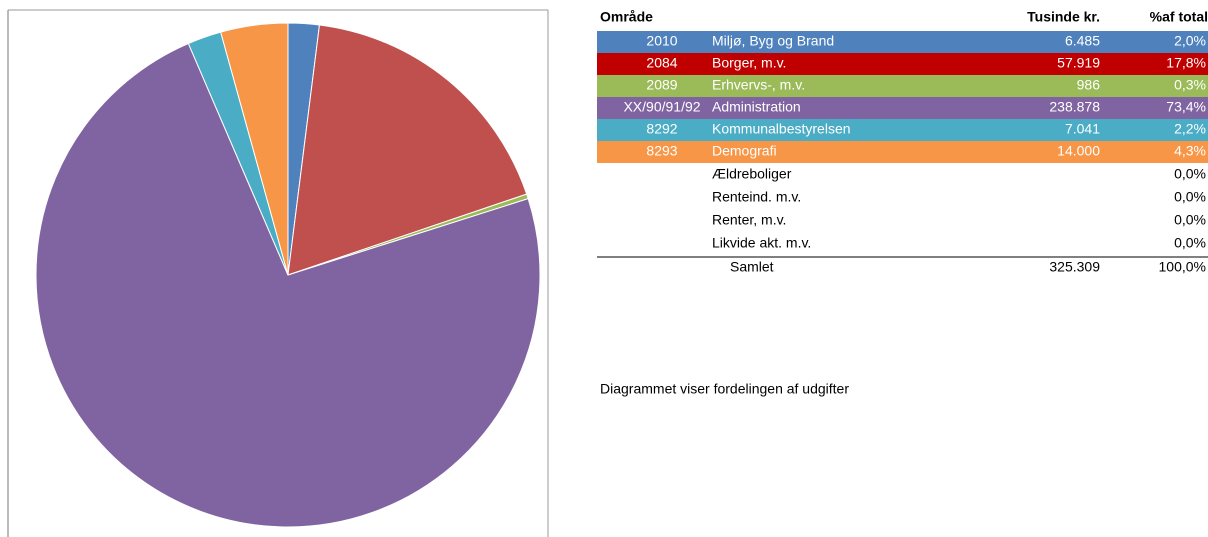 The image size is (1208, 537). What do you see at coordinates (661, 85) in the screenshot?
I see `area-code: 2089` at bounding box center [661, 85].